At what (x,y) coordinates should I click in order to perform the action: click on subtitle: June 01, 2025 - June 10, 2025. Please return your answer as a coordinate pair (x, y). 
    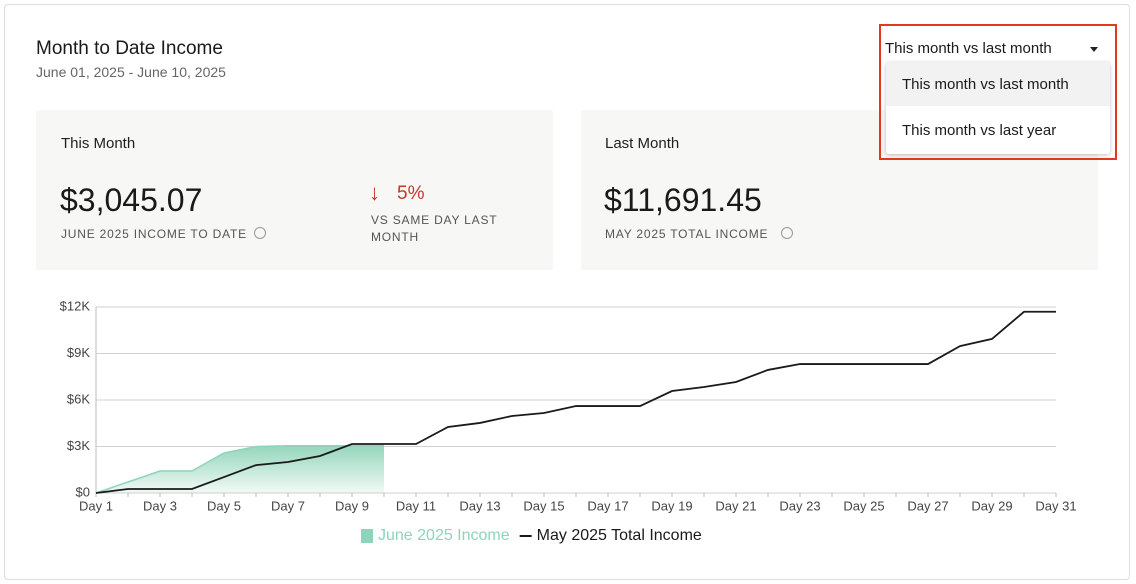
    Looking at the image, I should click on (131, 72).